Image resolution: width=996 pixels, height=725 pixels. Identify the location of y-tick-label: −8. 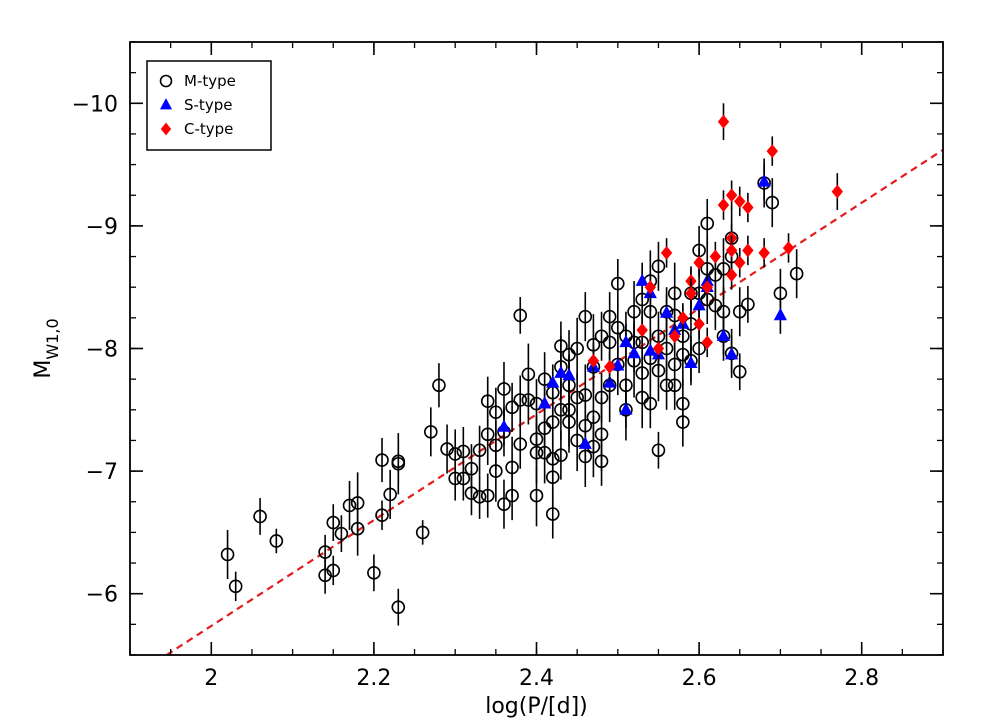
(102, 350).